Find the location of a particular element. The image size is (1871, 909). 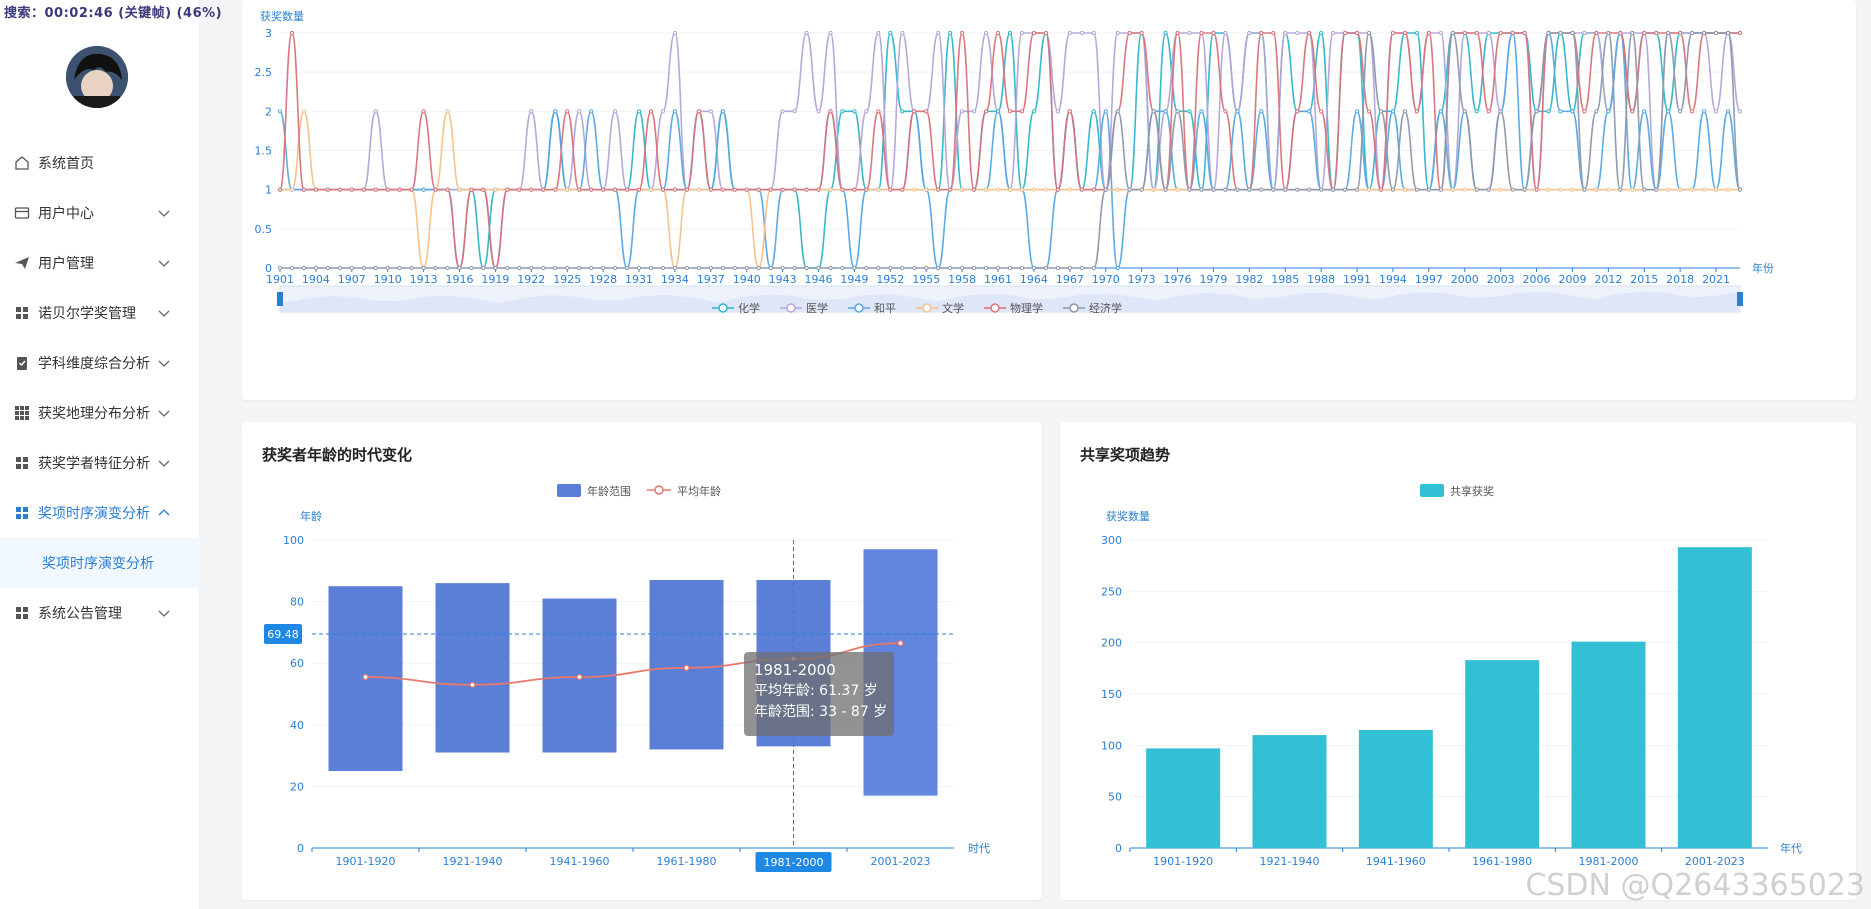

sidebar-item-nobel-management: 诺贝尔学奖管理 is located at coordinates (100, 313).